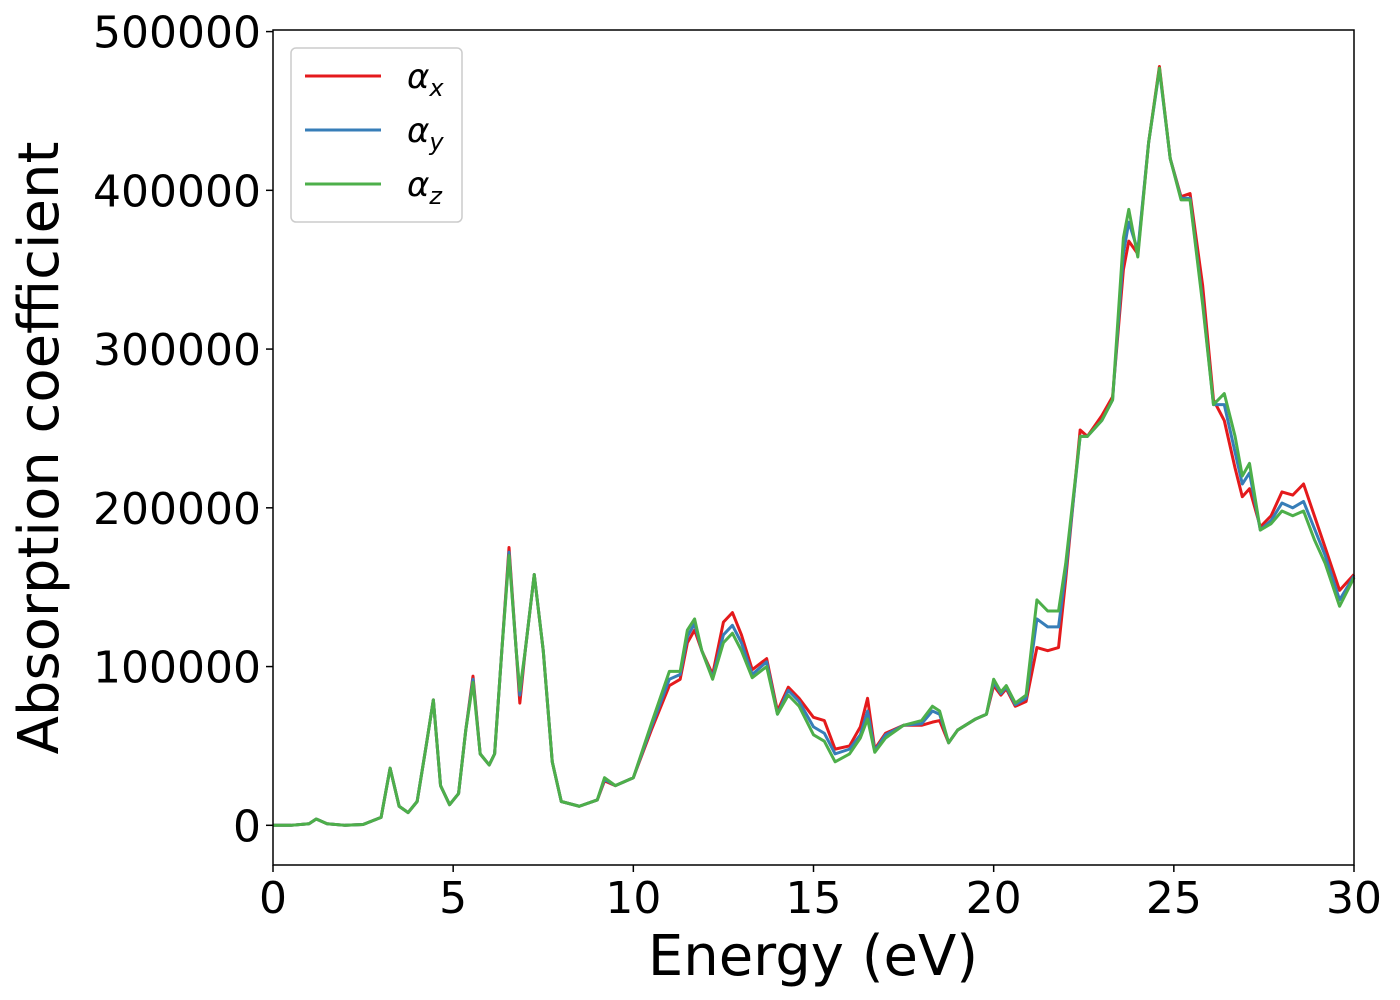 This screenshot has width=1400, height=1000. I want to click on x-tick-label: 20, so click(994, 898).